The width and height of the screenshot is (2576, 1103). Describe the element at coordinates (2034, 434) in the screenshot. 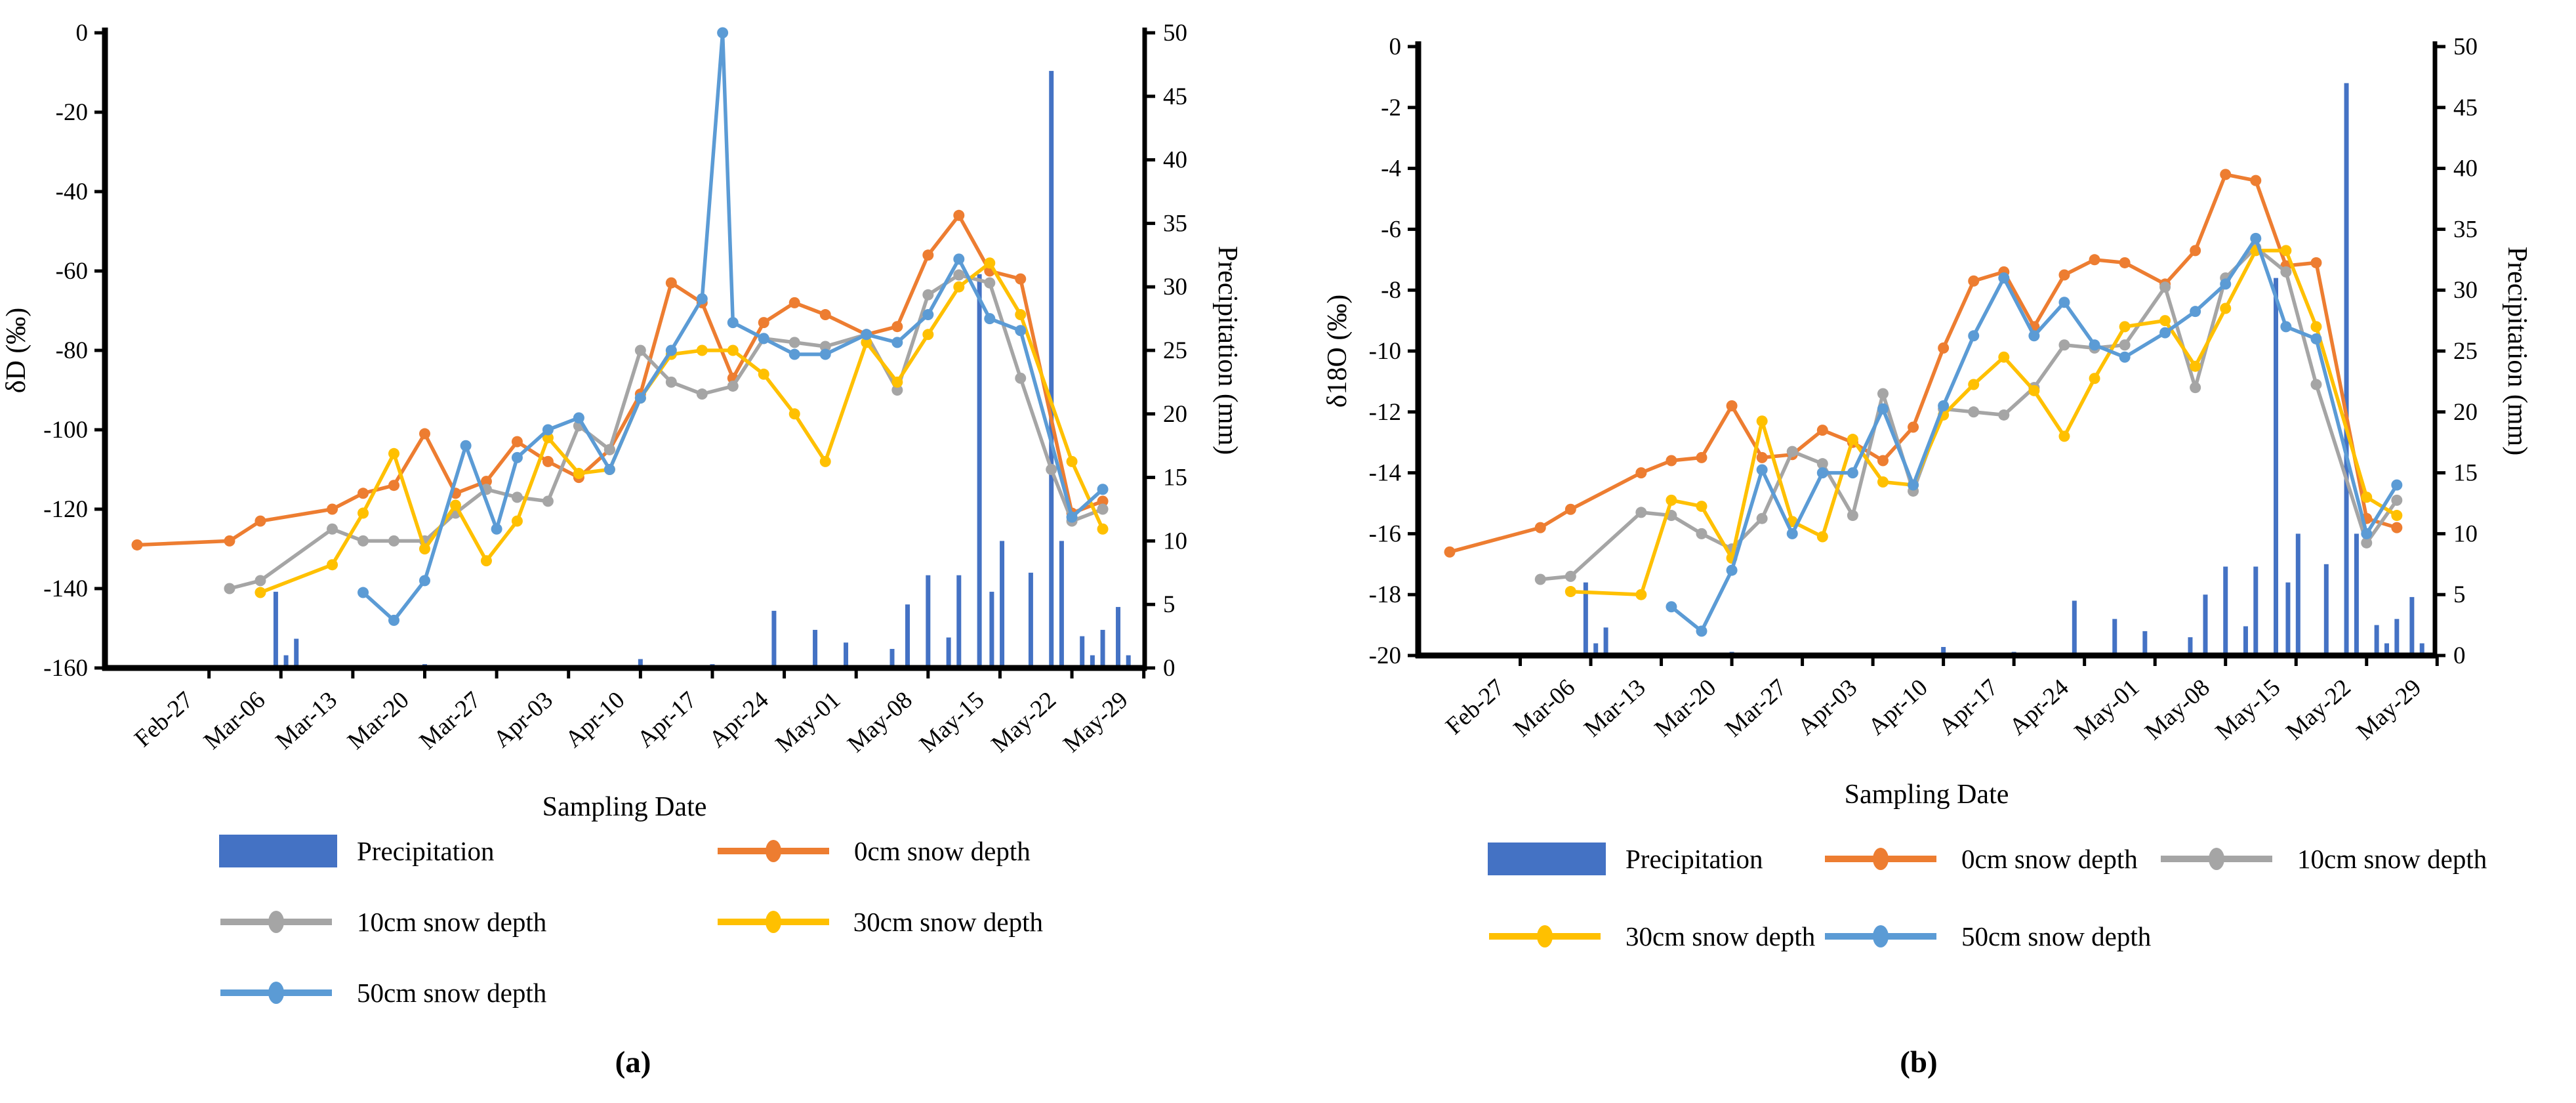

I see `series-line-snow50` at that location.